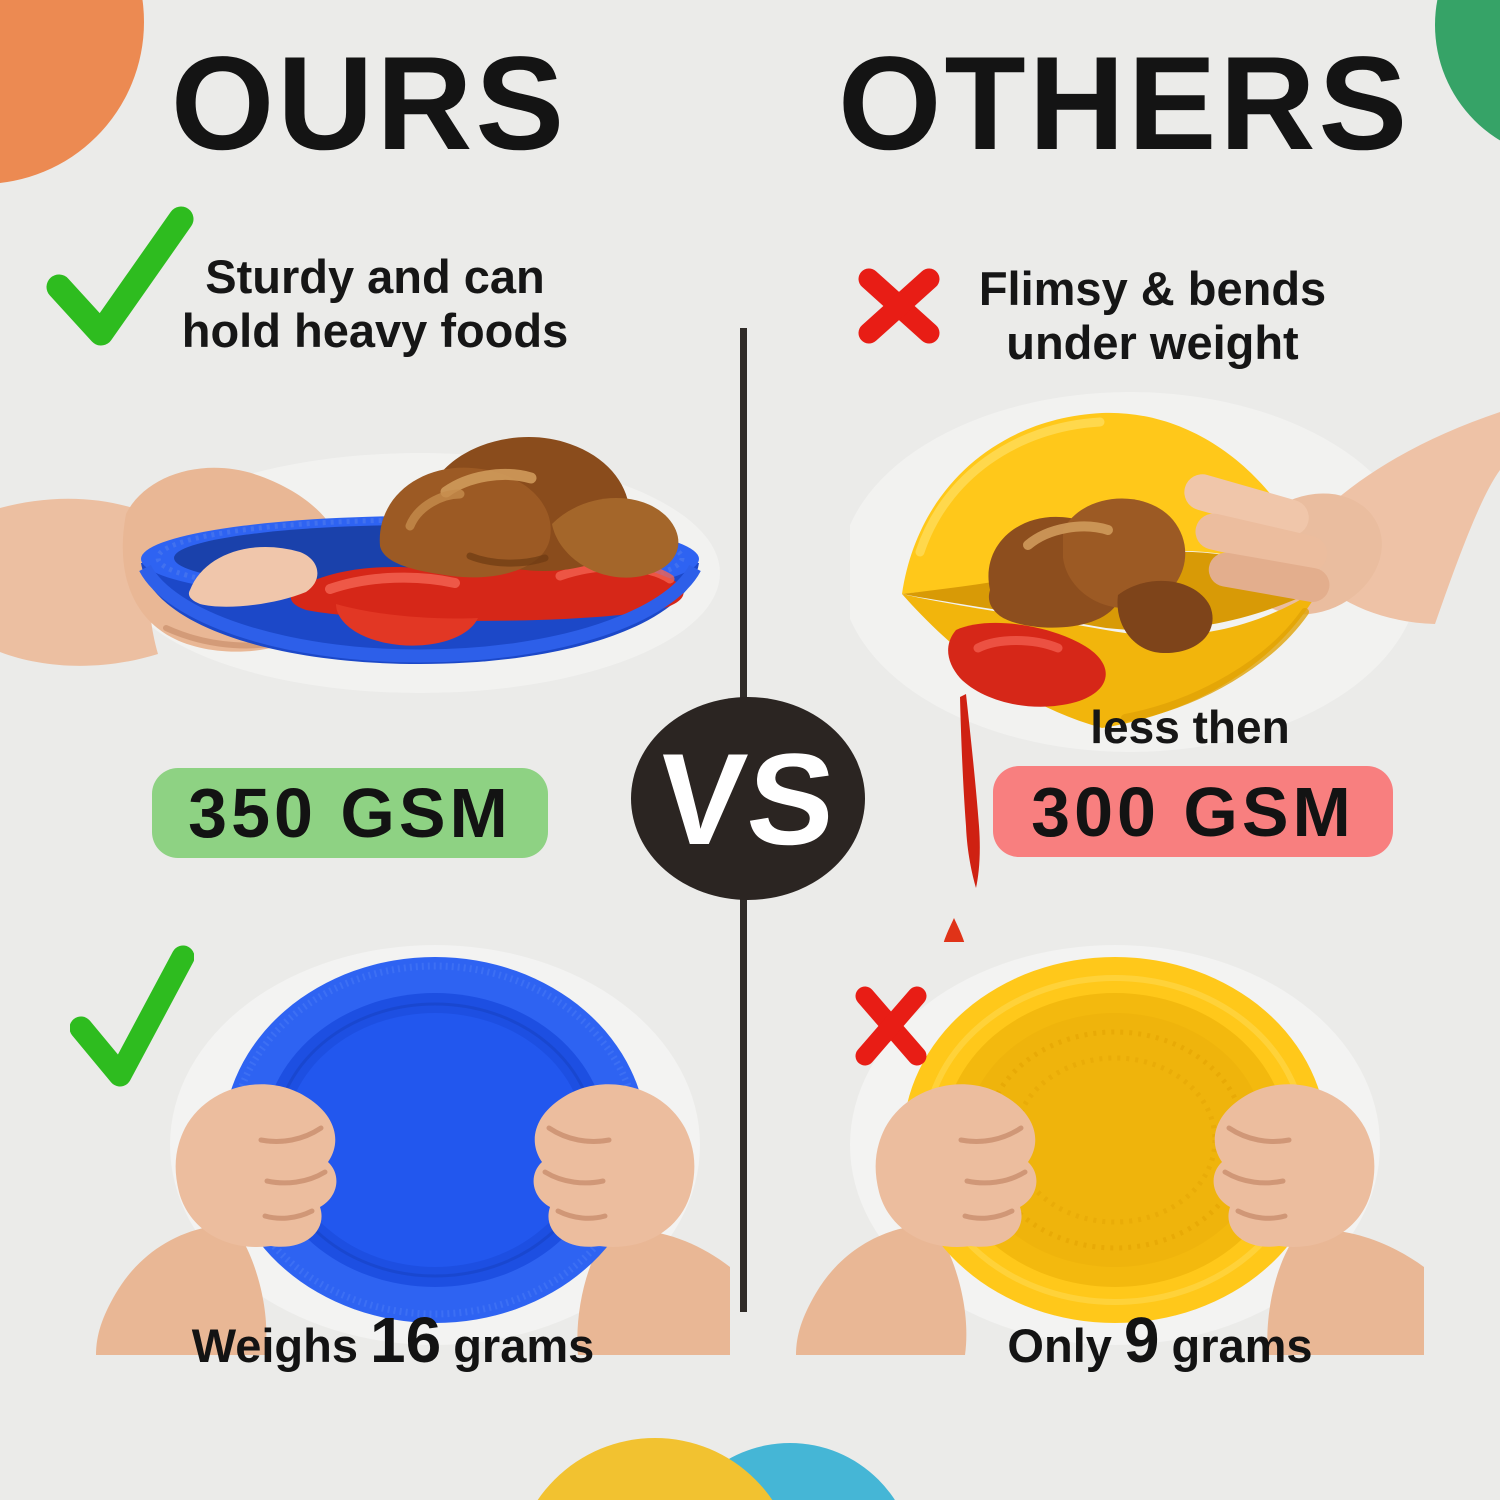 This screenshot has width=1500, height=1500. I want to click on gsm-qualifier-others: less then, so click(1190, 727).